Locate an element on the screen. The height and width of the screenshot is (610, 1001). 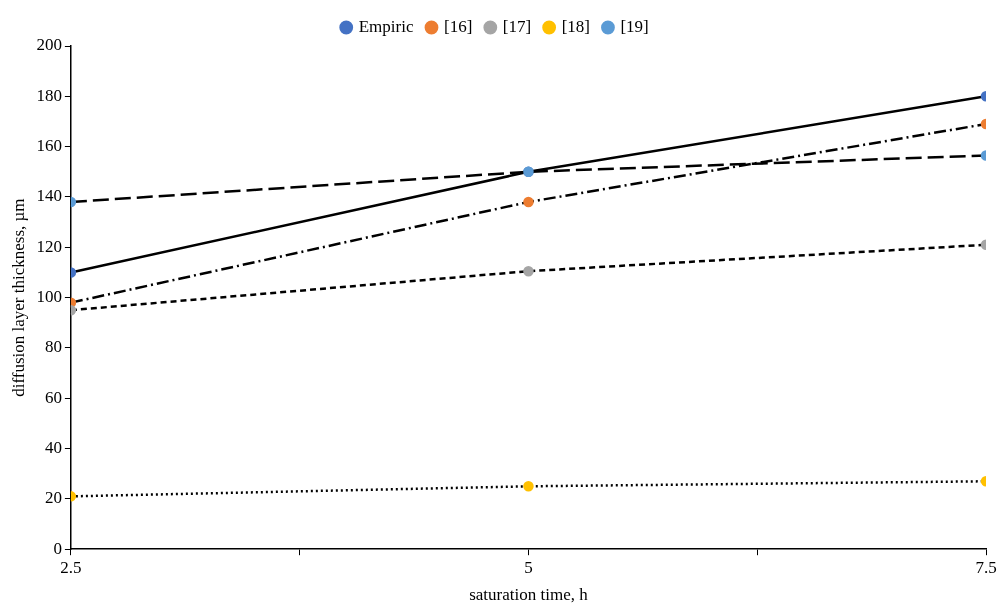
y-tick-label: 140 is located at coordinates (49, 196).